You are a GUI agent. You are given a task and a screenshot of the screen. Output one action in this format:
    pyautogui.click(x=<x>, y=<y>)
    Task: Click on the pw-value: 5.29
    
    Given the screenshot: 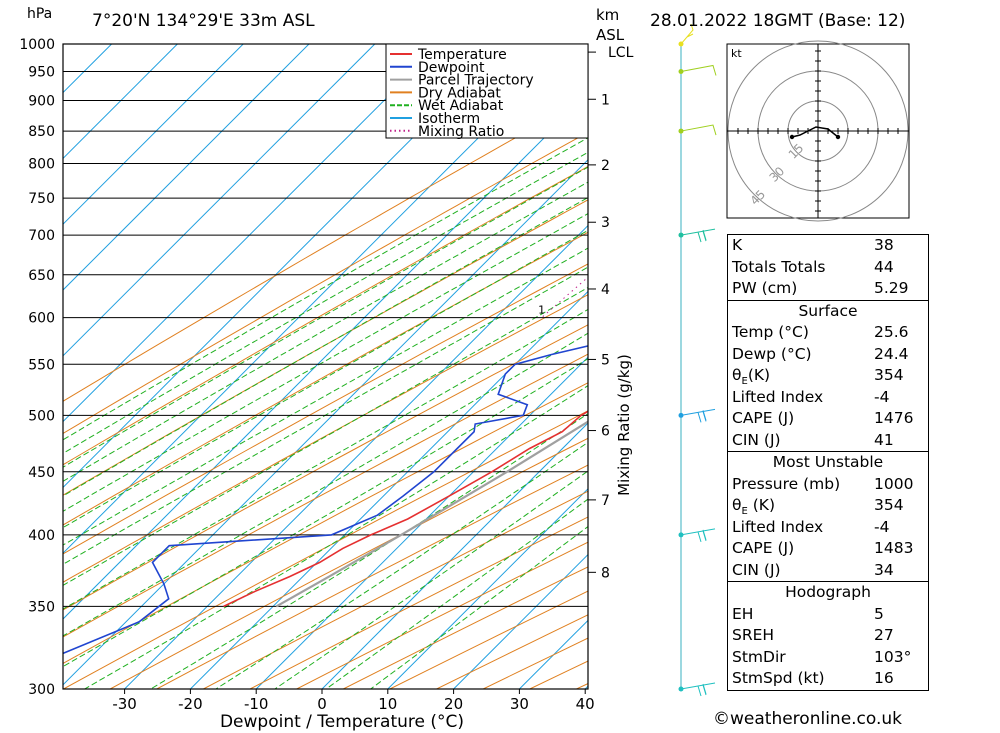 What is the action you would take?
    pyautogui.click(x=891, y=288)
    